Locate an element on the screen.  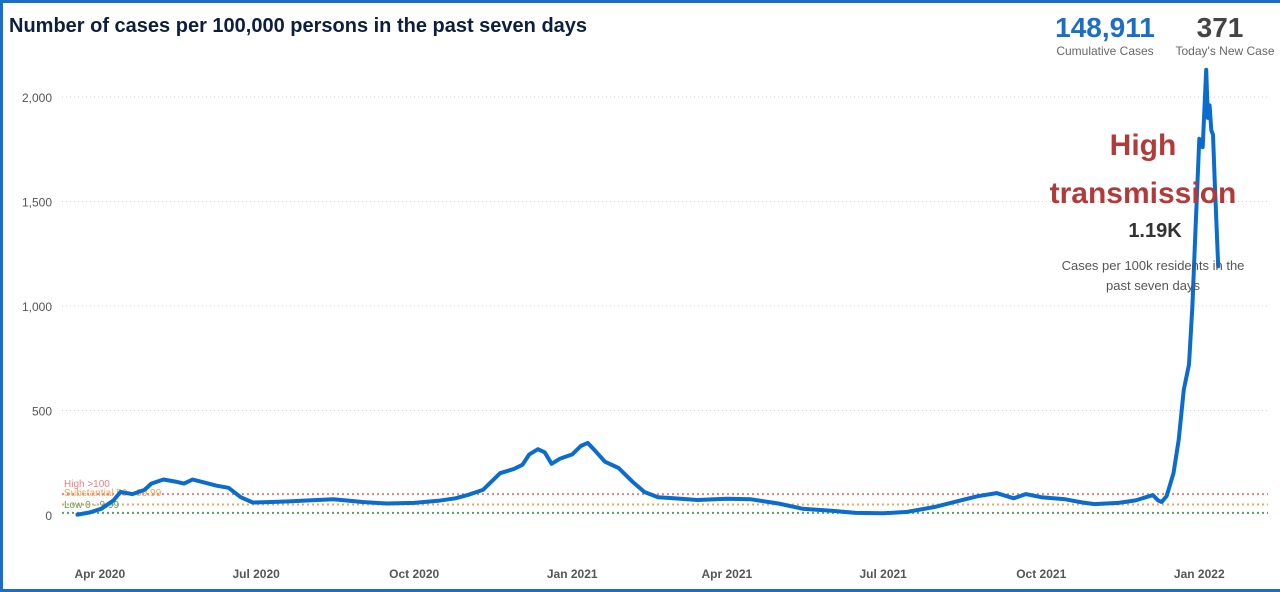
y-tick-label: 1,500 is located at coordinates (37, 203).